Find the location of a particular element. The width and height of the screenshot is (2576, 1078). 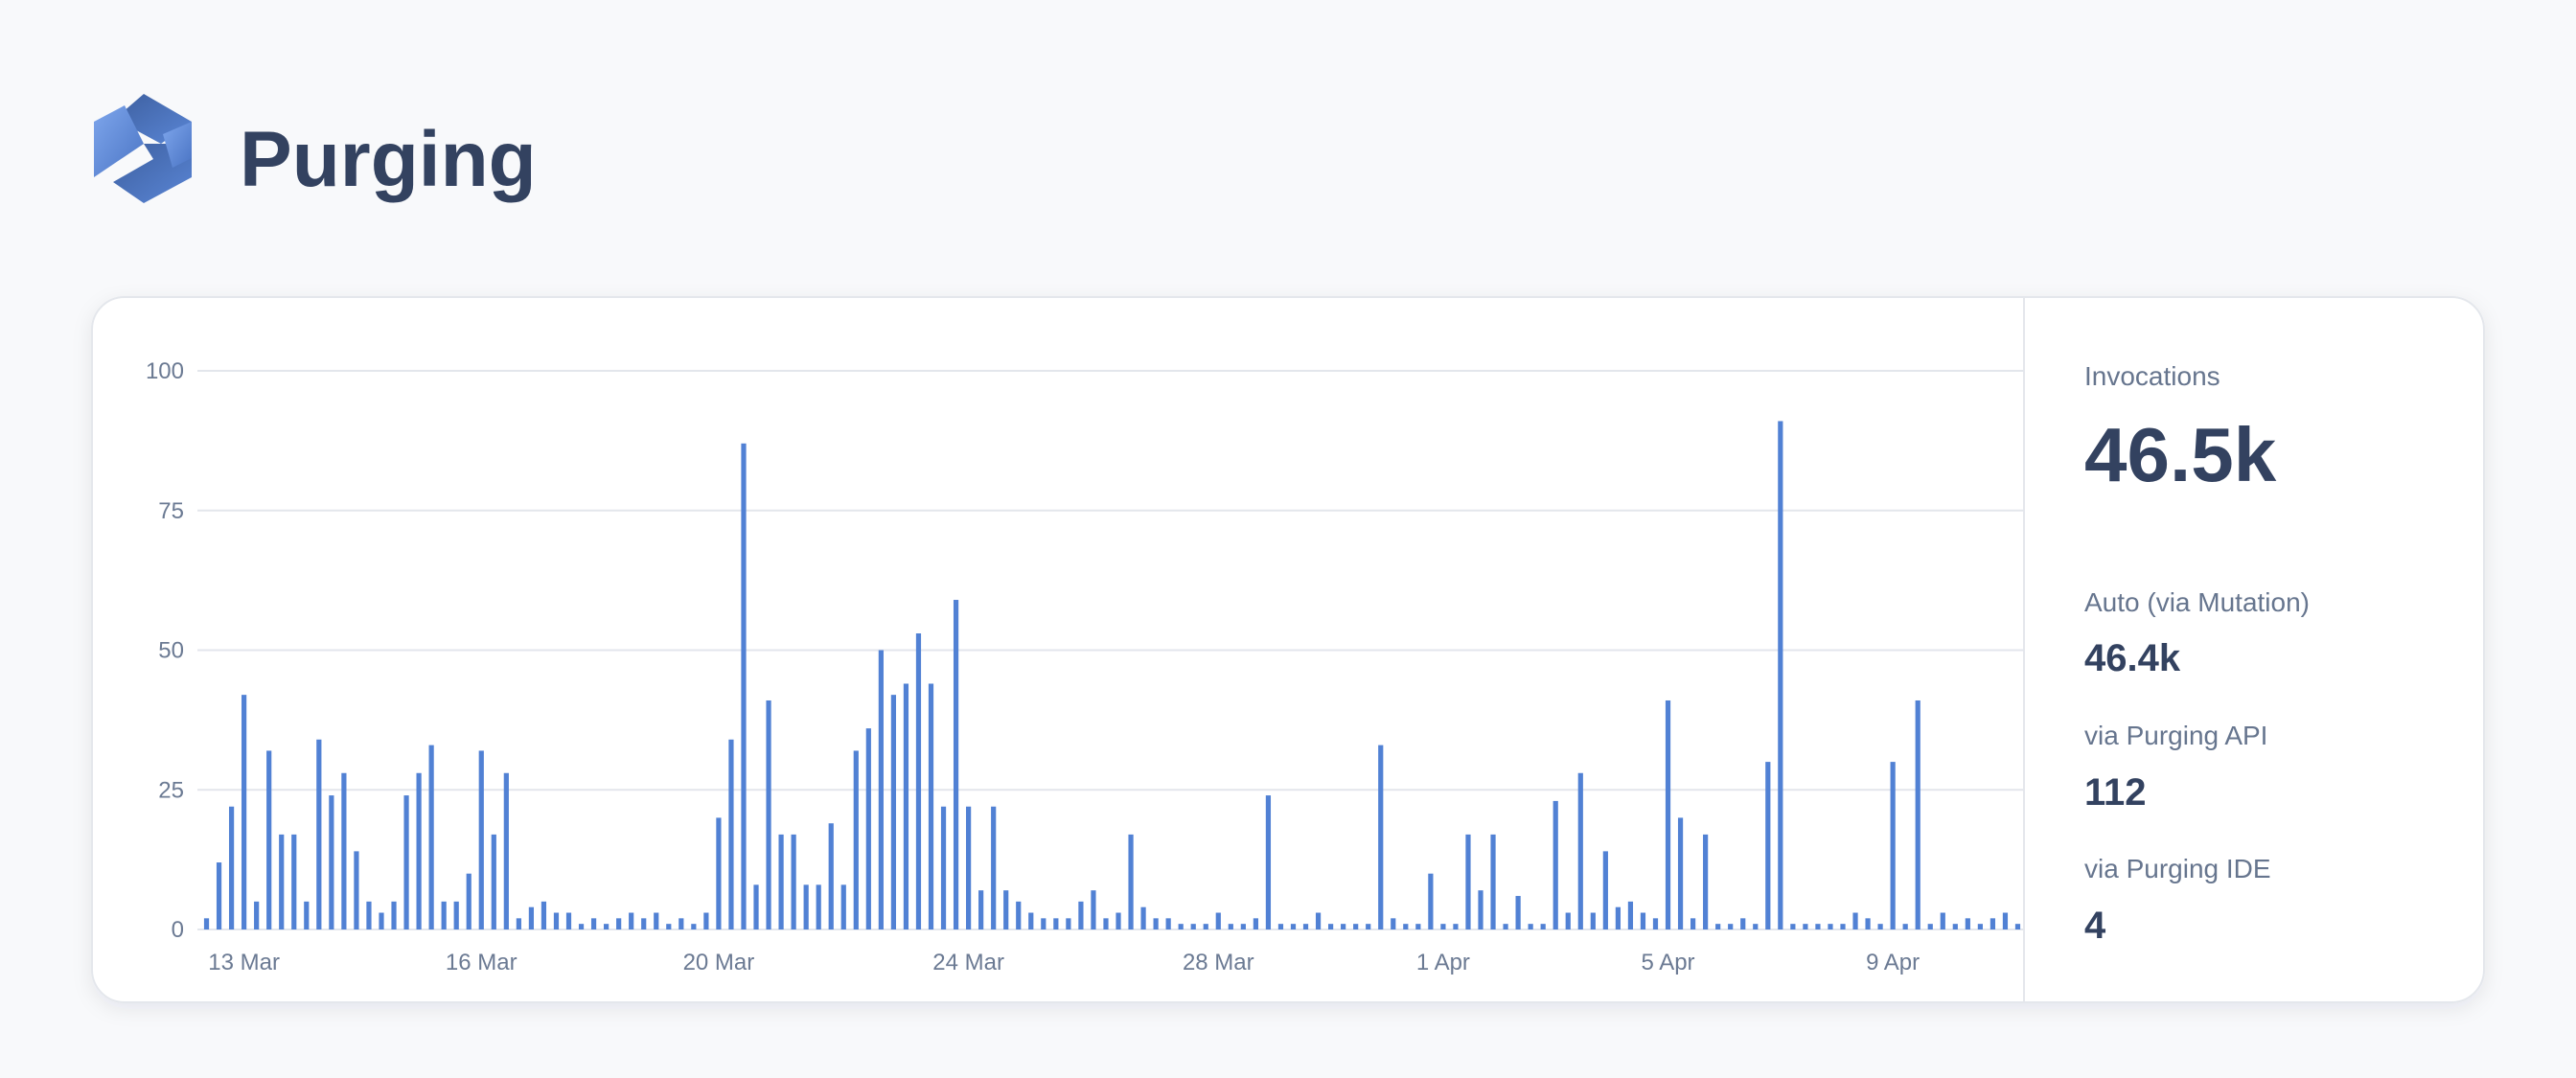

x-tick-label: 24 Mar is located at coordinates (968, 962).